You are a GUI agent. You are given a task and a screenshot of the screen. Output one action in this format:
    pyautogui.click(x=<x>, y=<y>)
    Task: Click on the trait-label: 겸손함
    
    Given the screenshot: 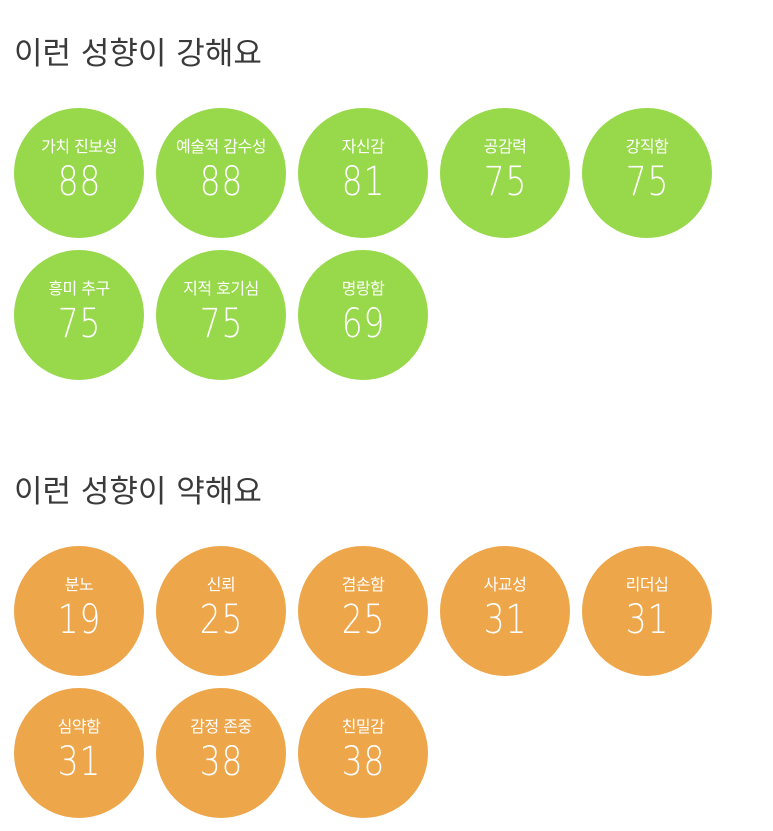 What is the action you would take?
    pyautogui.click(x=363, y=584)
    